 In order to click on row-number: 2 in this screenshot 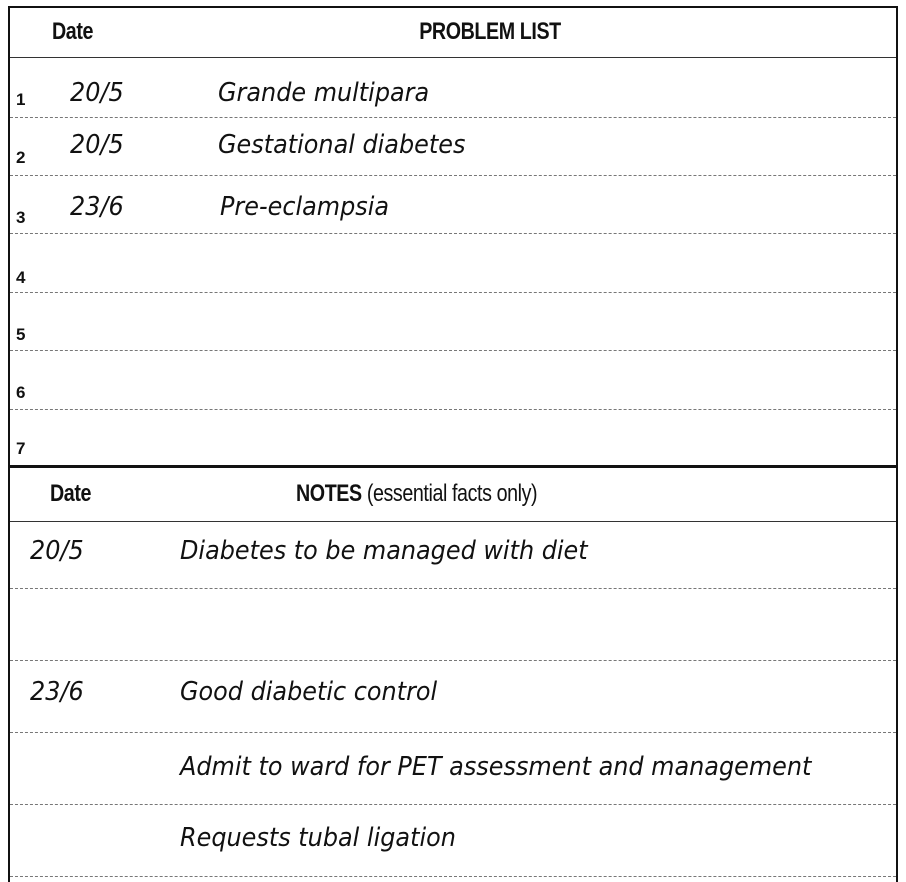, I will do `click(21, 157)`.